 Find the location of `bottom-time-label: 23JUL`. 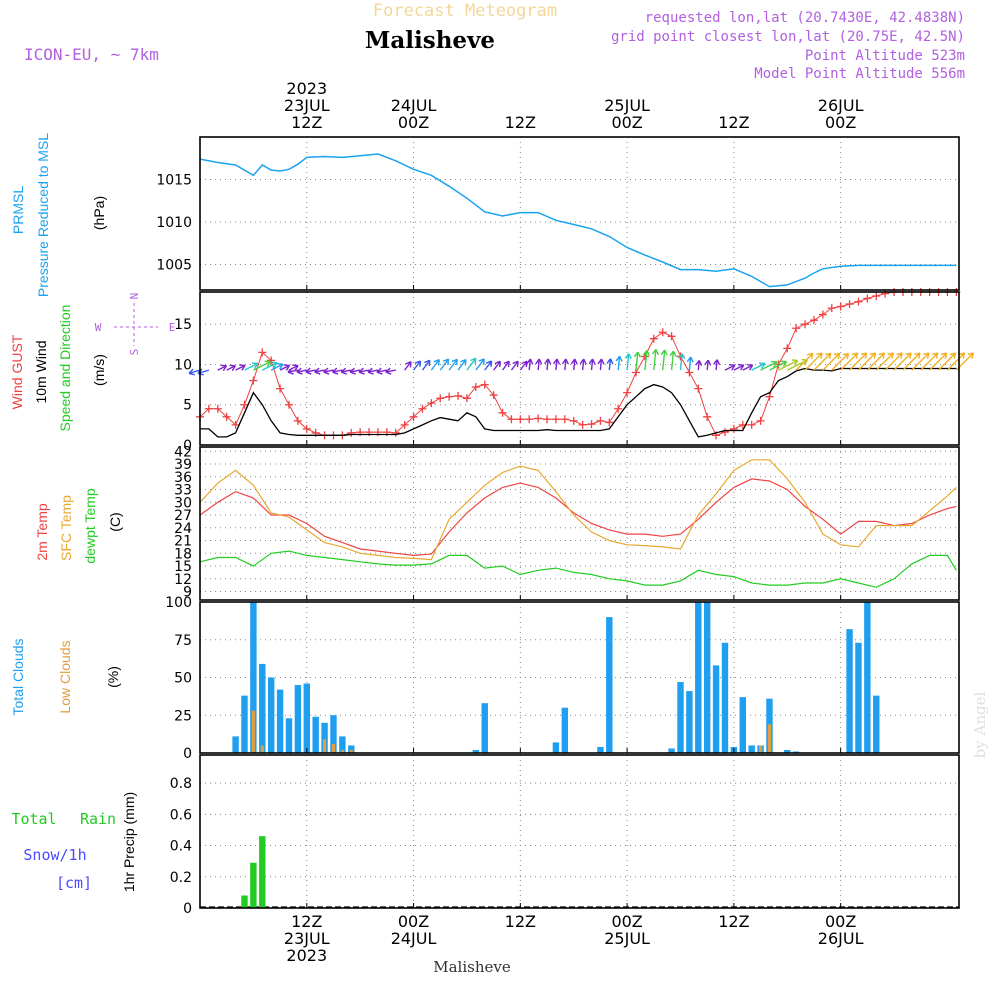

bottom-time-label: 23JUL is located at coordinates (307, 938).